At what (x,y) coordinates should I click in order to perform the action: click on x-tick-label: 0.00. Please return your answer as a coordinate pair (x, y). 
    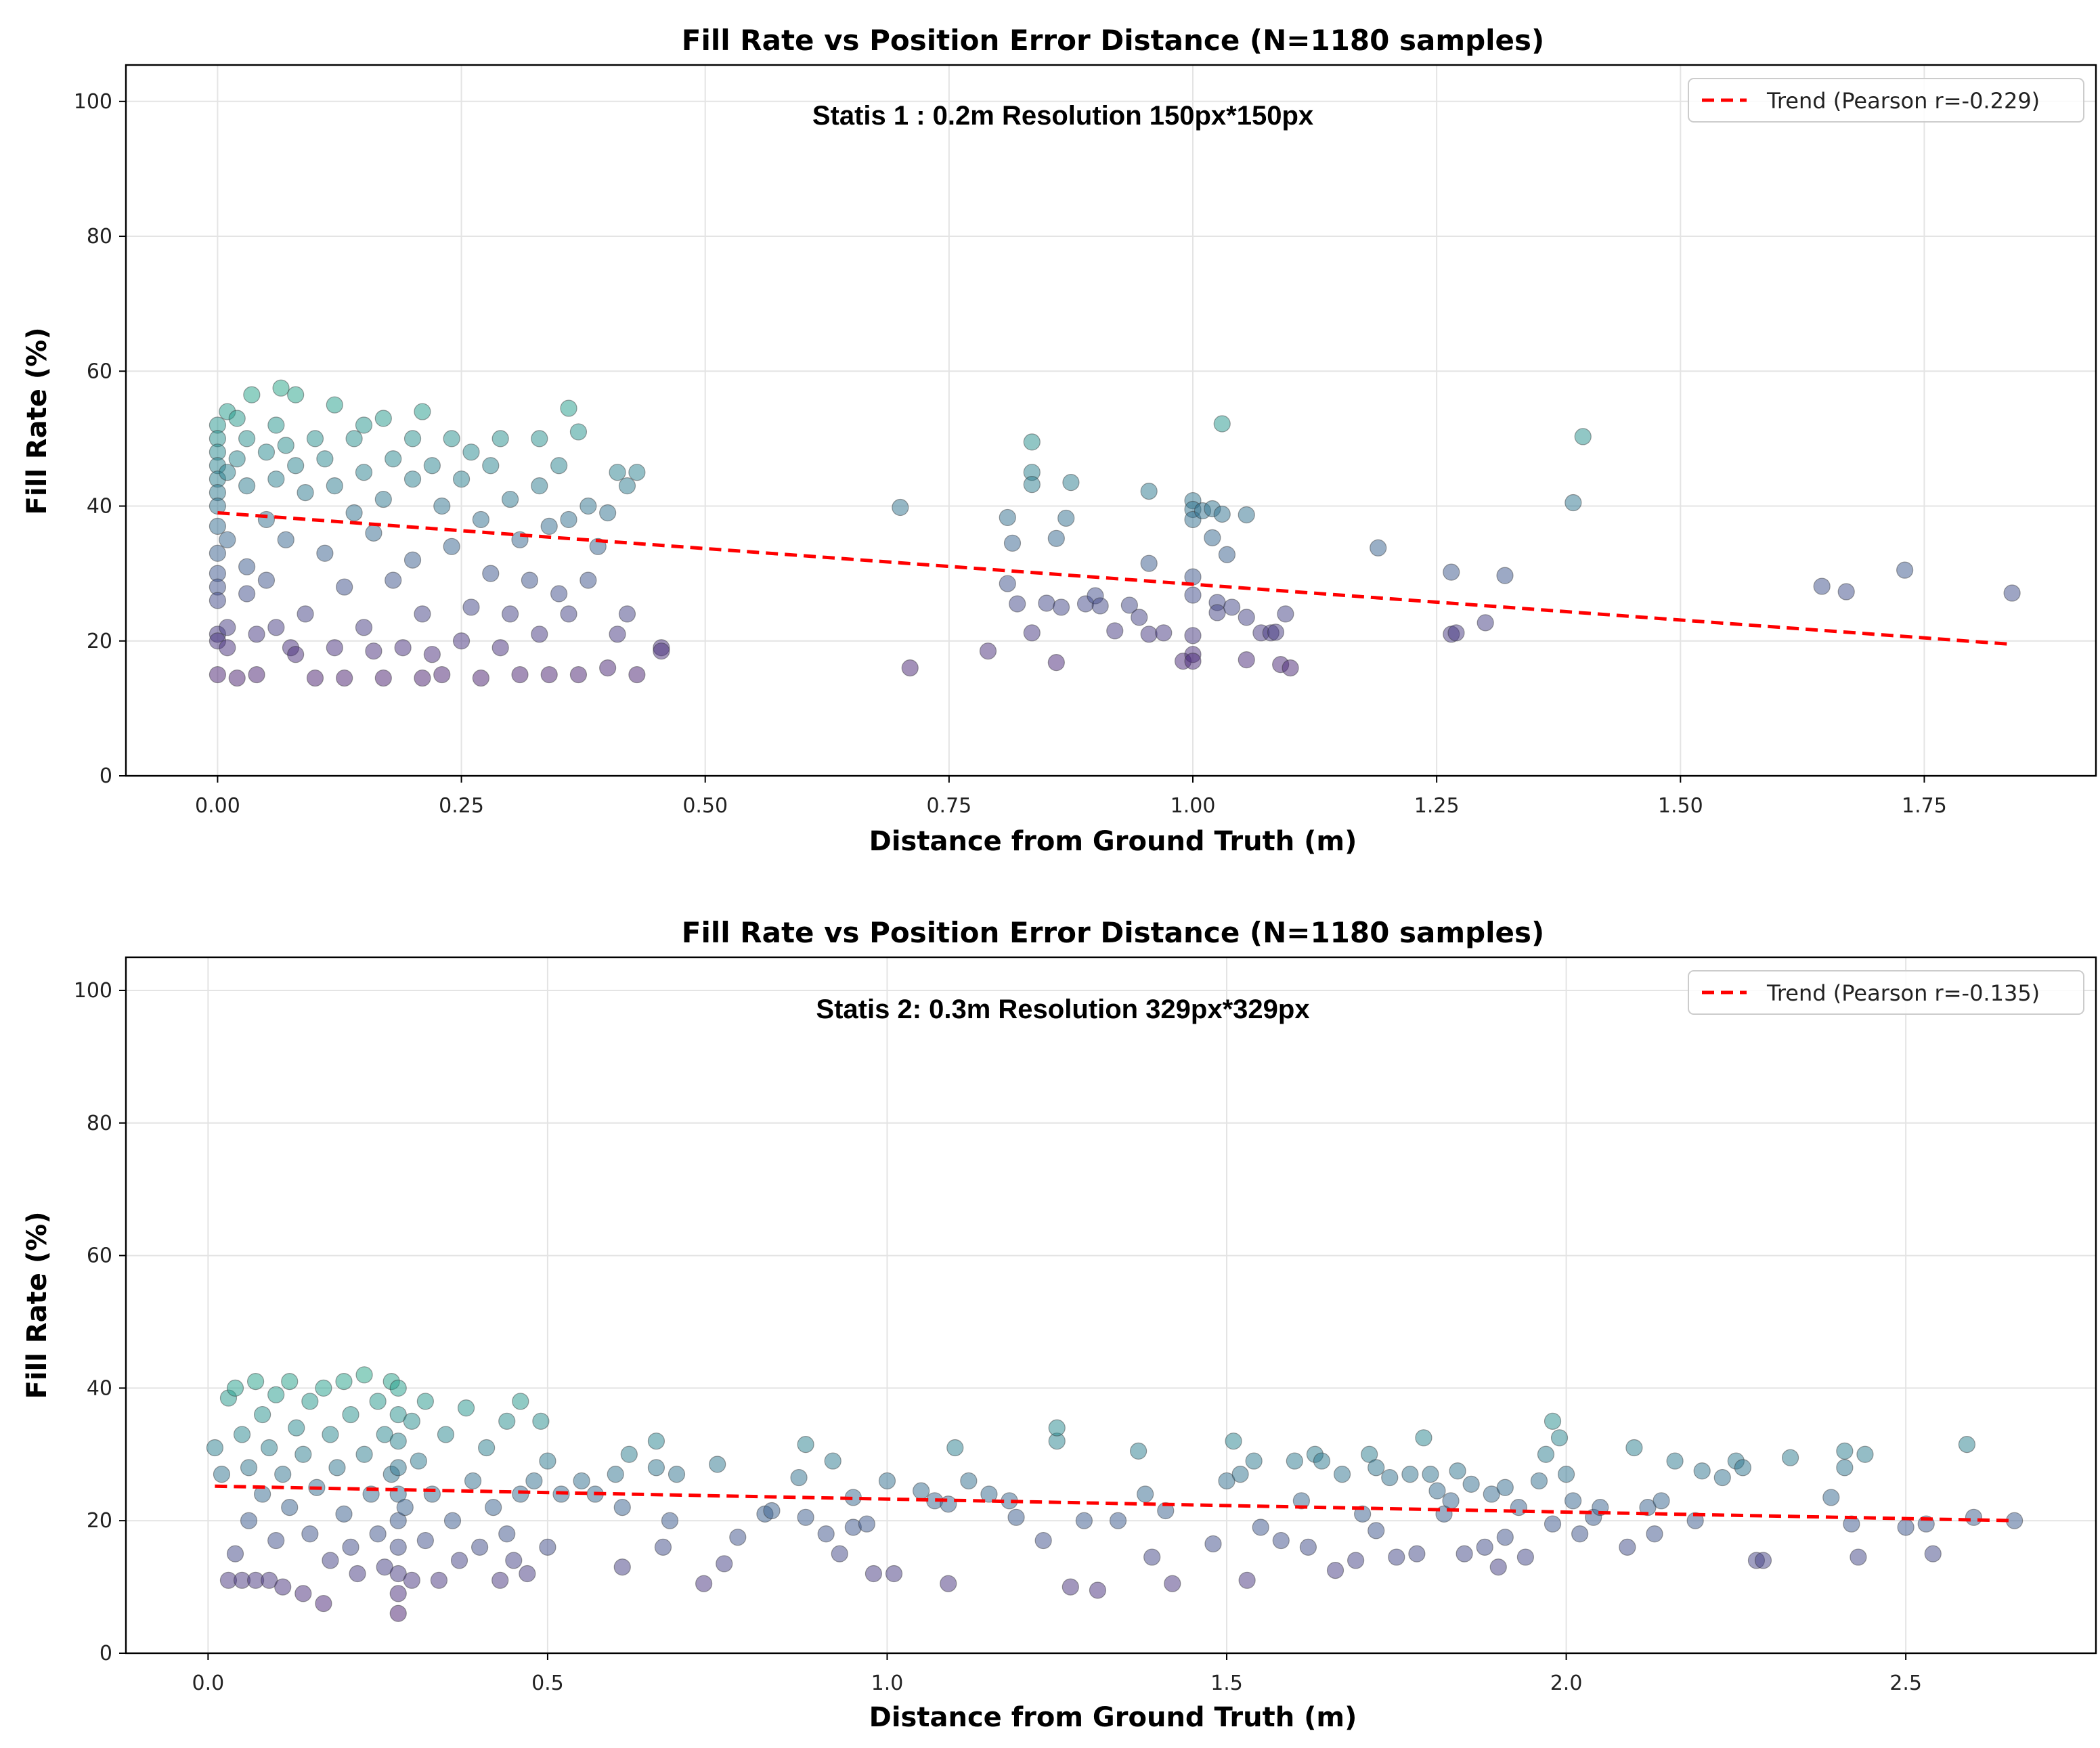
    Looking at the image, I should click on (217, 806).